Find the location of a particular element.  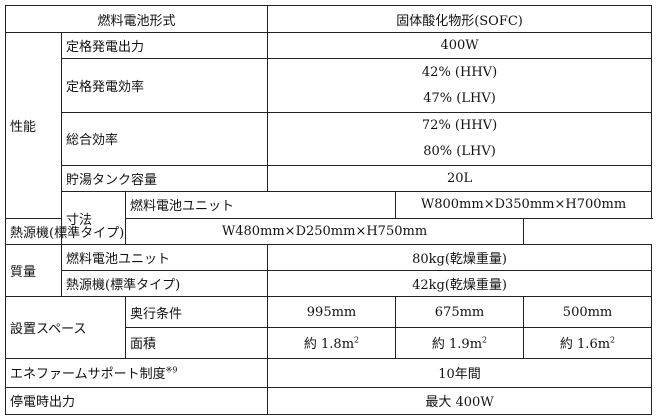

dims-heat-row: 熱源機(標準タイプ) W480mm×D250mm×H750mm is located at coordinates (328, 231).